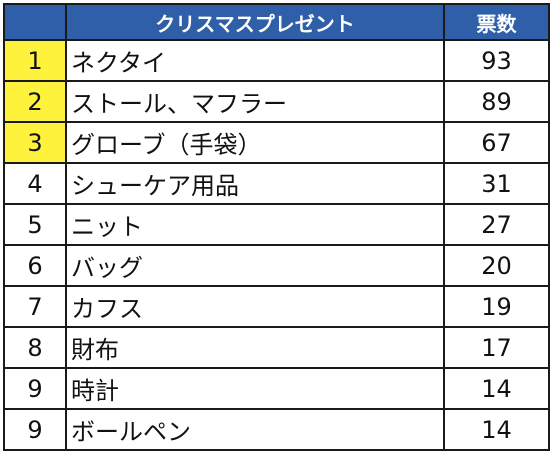  Describe the element at coordinates (496, 22) in the screenshot. I see `header-votes-cell: 票数` at that location.